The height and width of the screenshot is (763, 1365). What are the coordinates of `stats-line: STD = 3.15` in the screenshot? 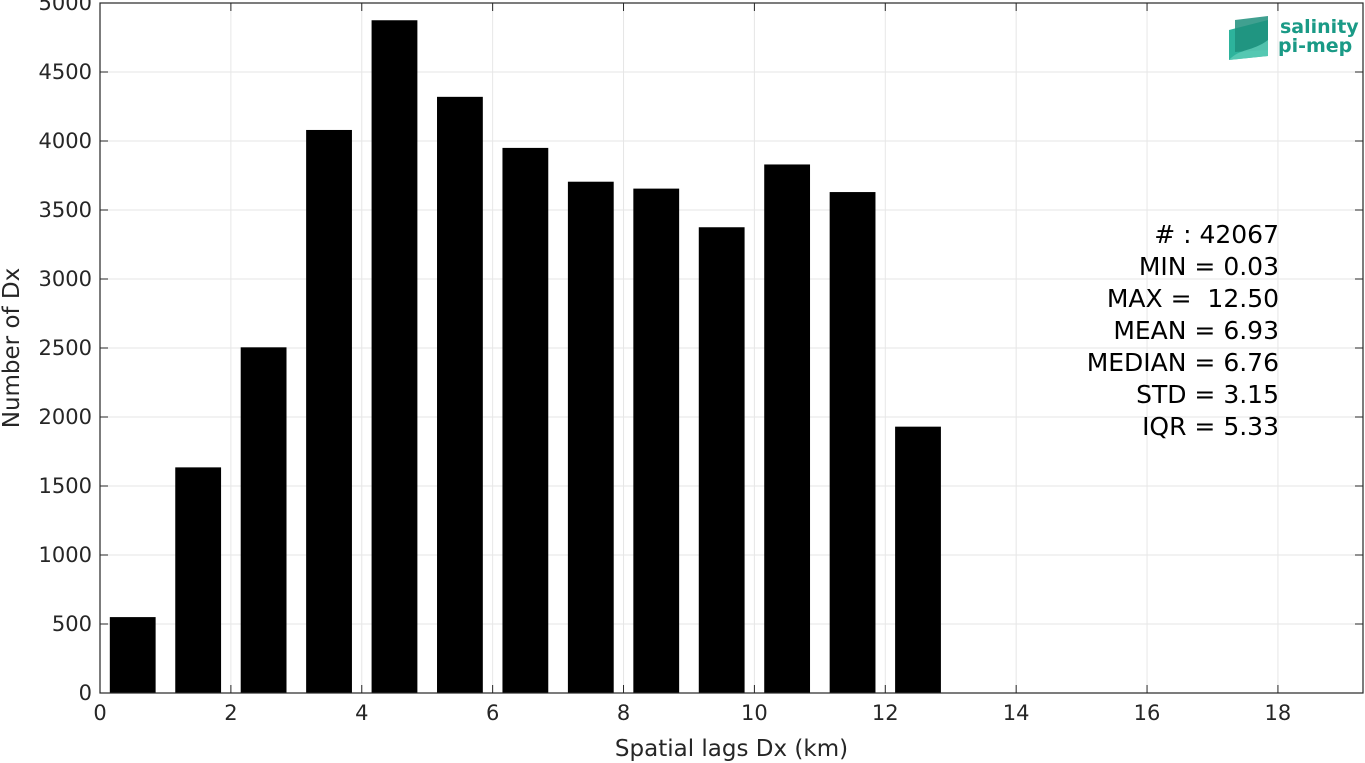 It's located at (1207, 394).